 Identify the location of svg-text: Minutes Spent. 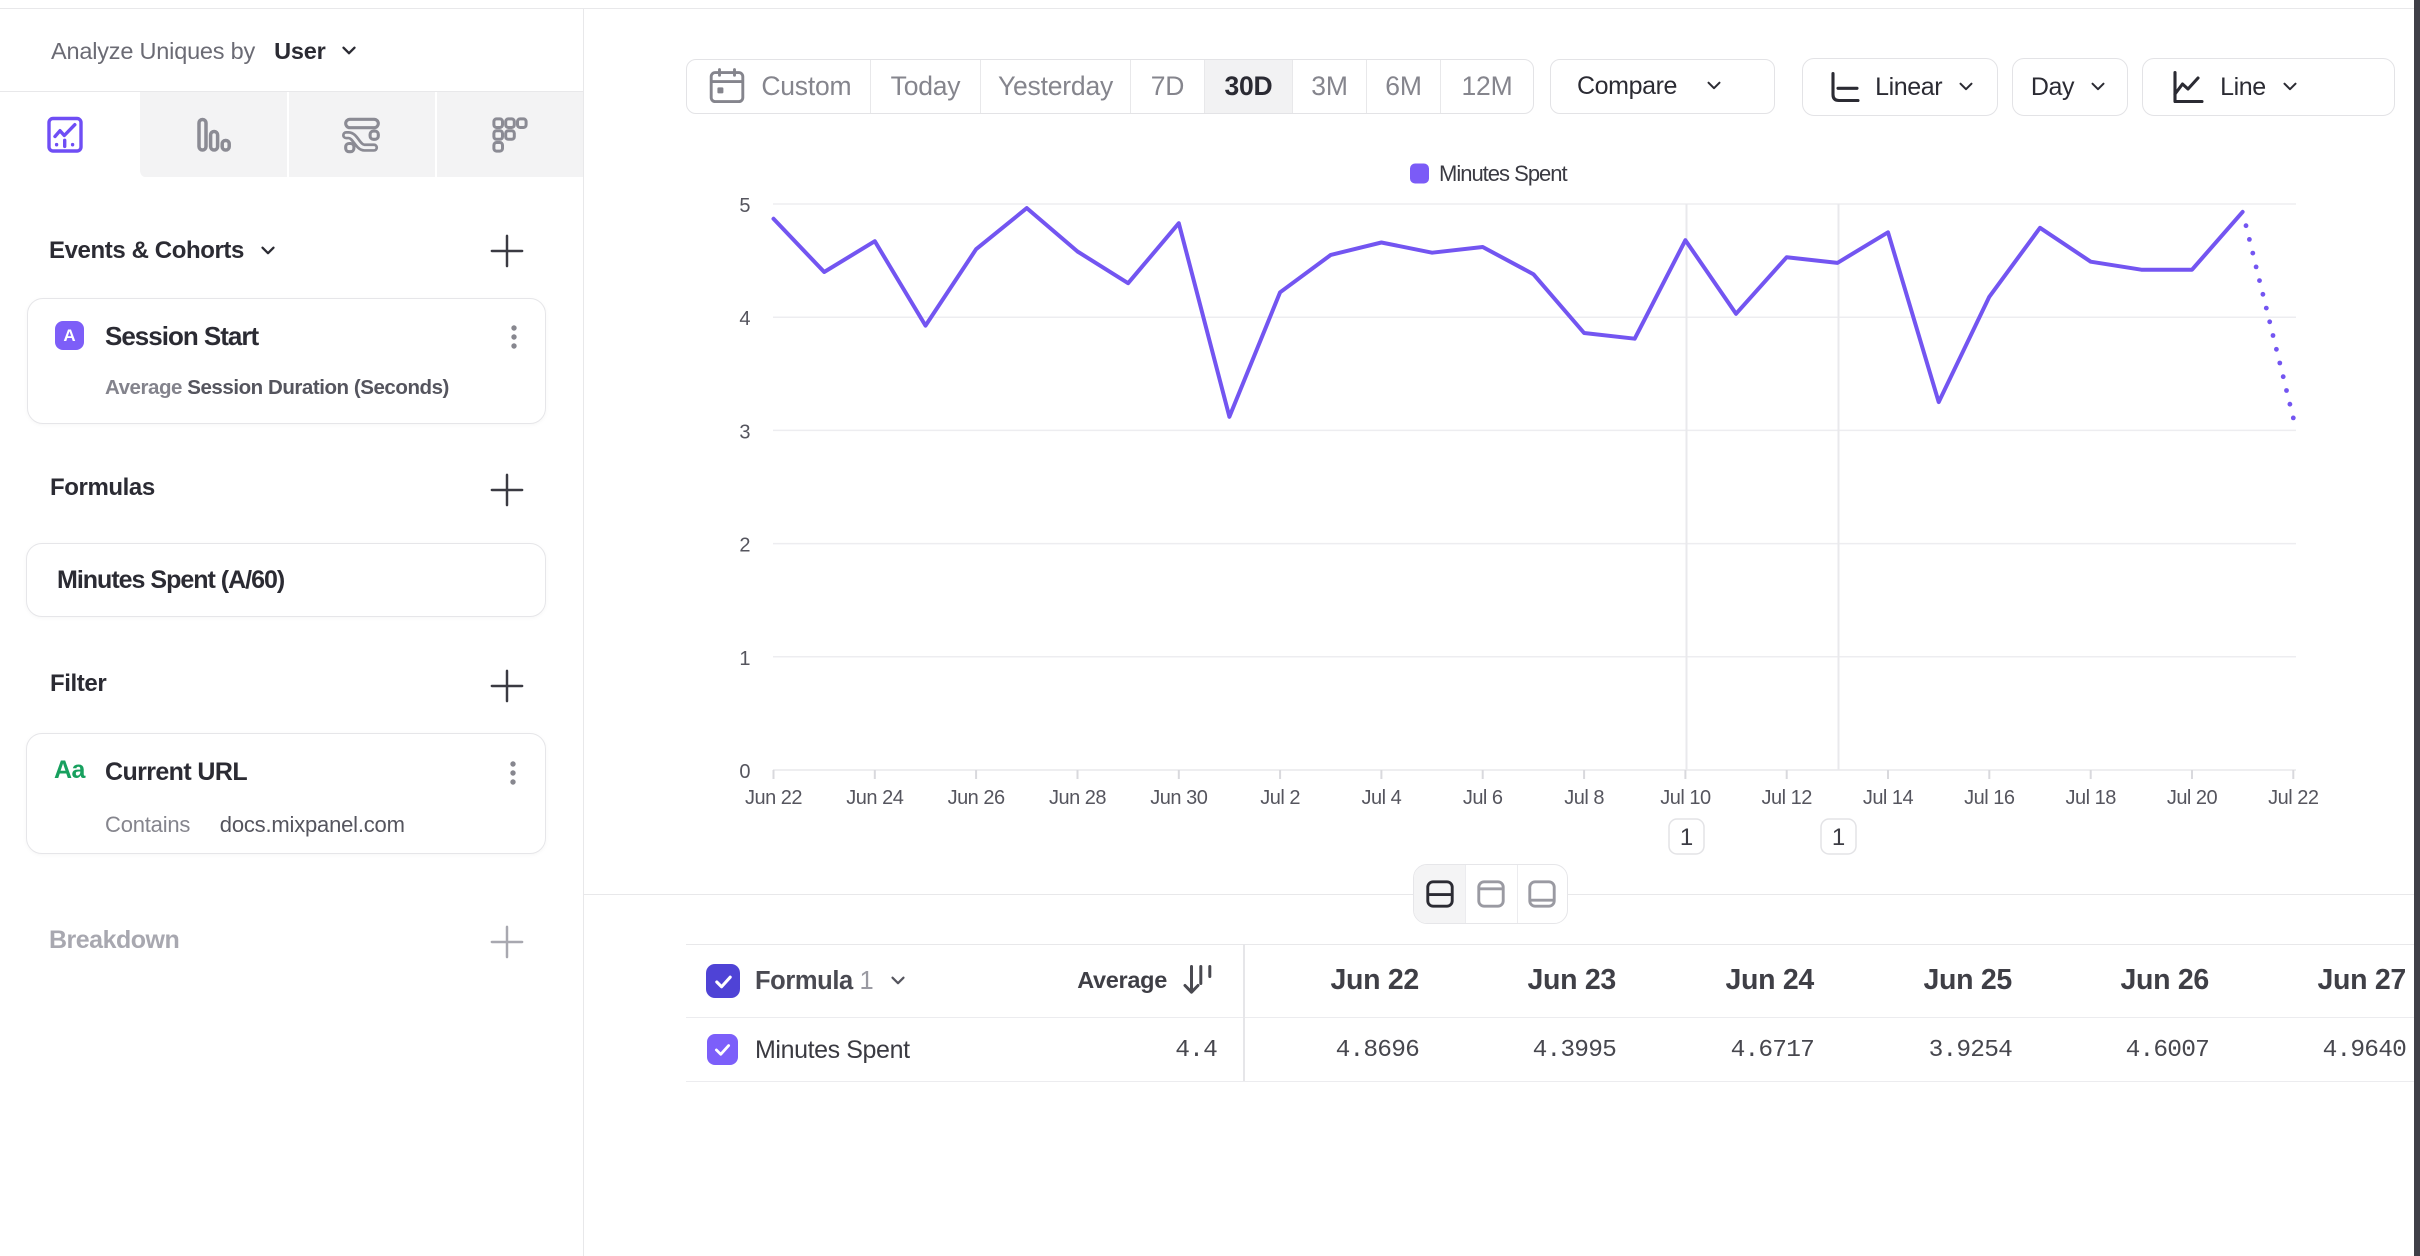
(1503, 173).